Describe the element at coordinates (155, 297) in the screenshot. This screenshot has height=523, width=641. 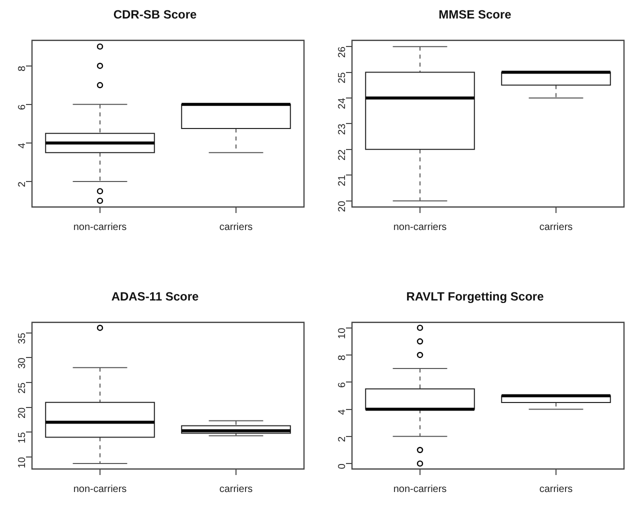
I see `chart-title: ADAS-11 Score` at that location.